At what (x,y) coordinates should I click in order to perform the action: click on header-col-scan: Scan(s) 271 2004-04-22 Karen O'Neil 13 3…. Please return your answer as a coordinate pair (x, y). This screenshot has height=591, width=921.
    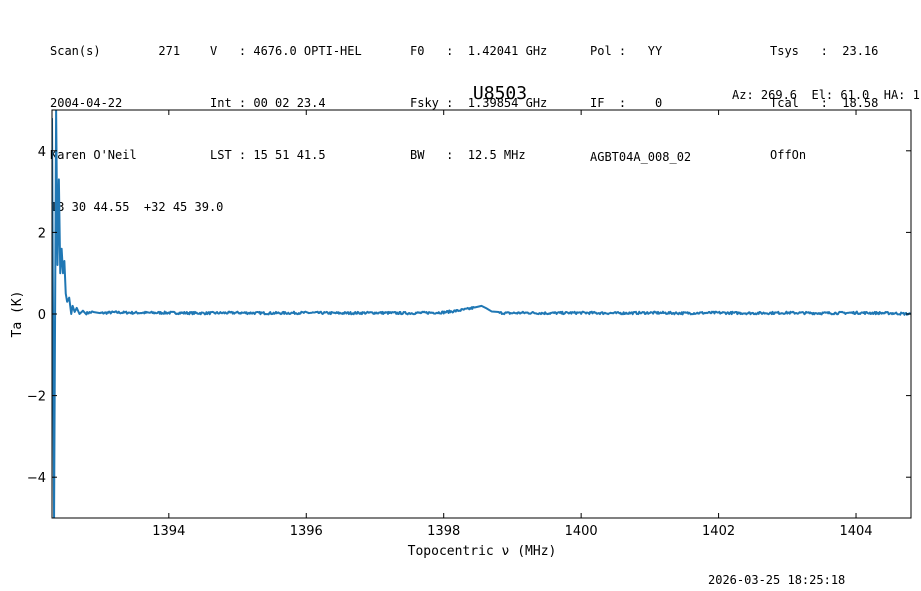
    Looking at the image, I should click on (136, 122).